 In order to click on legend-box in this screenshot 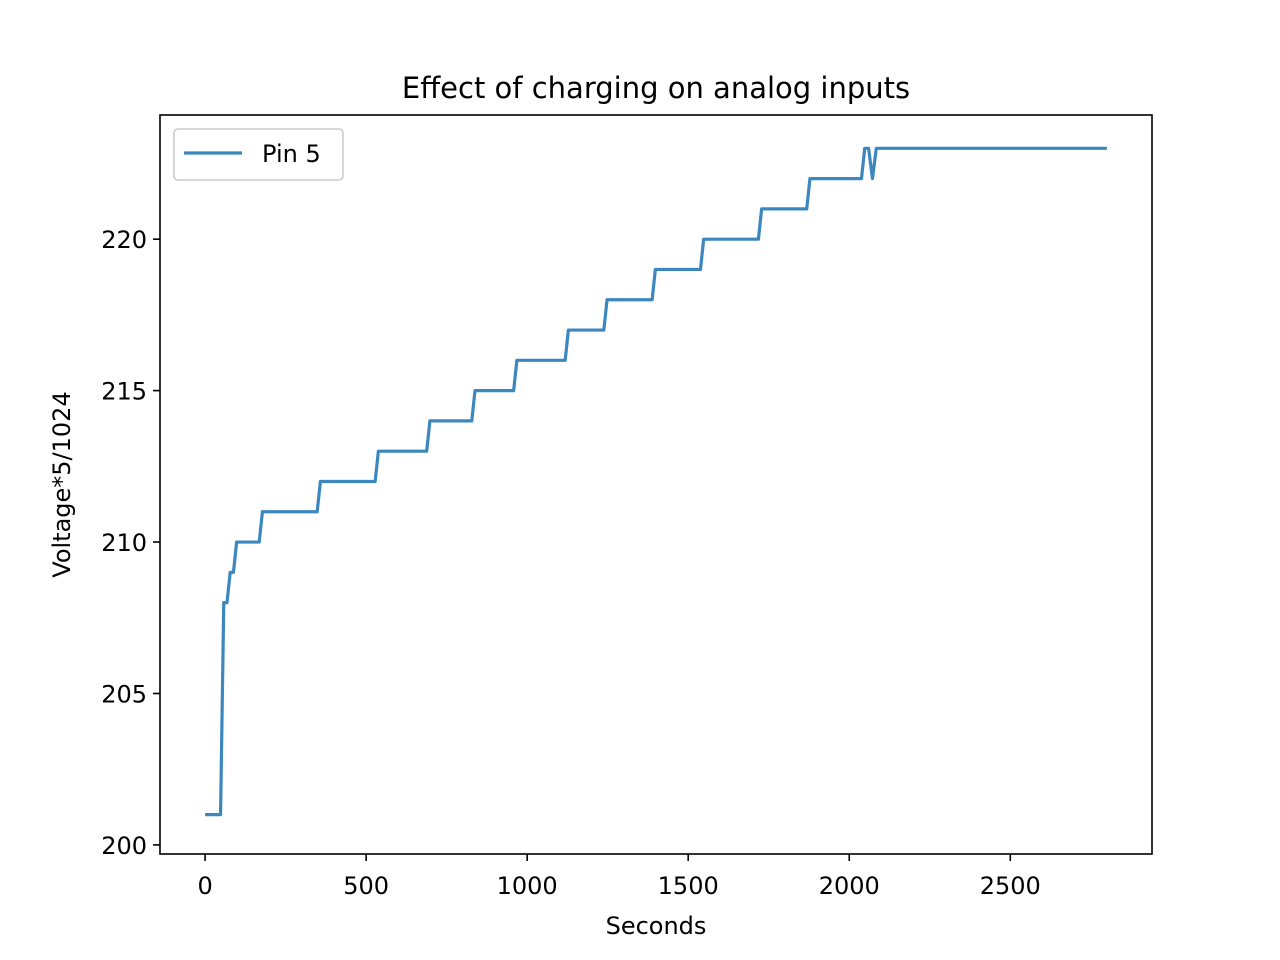, I will do `click(258, 154)`.